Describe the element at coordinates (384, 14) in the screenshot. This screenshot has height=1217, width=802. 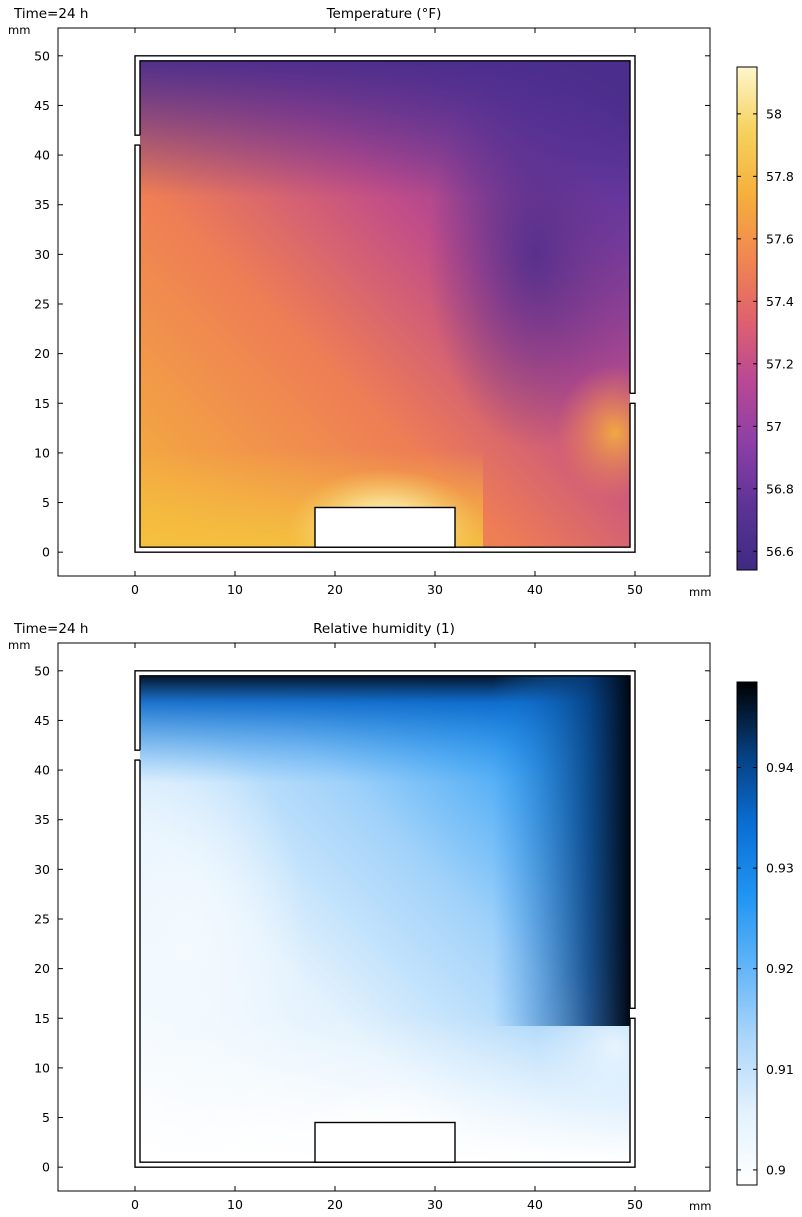
I see `chart-title: Temperature (°F)` at that location.